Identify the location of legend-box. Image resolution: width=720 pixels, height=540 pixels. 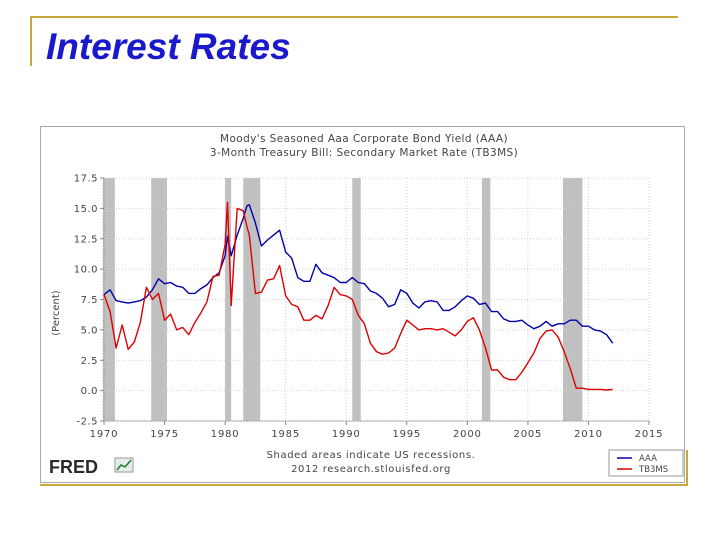
(646, 463).